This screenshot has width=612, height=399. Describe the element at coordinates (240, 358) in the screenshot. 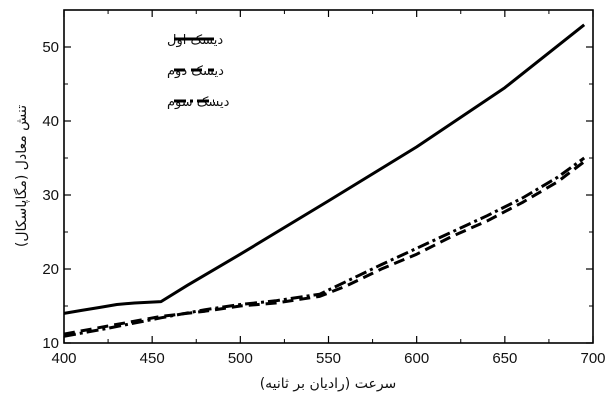

I see `x-tick-label: 500` at that location.